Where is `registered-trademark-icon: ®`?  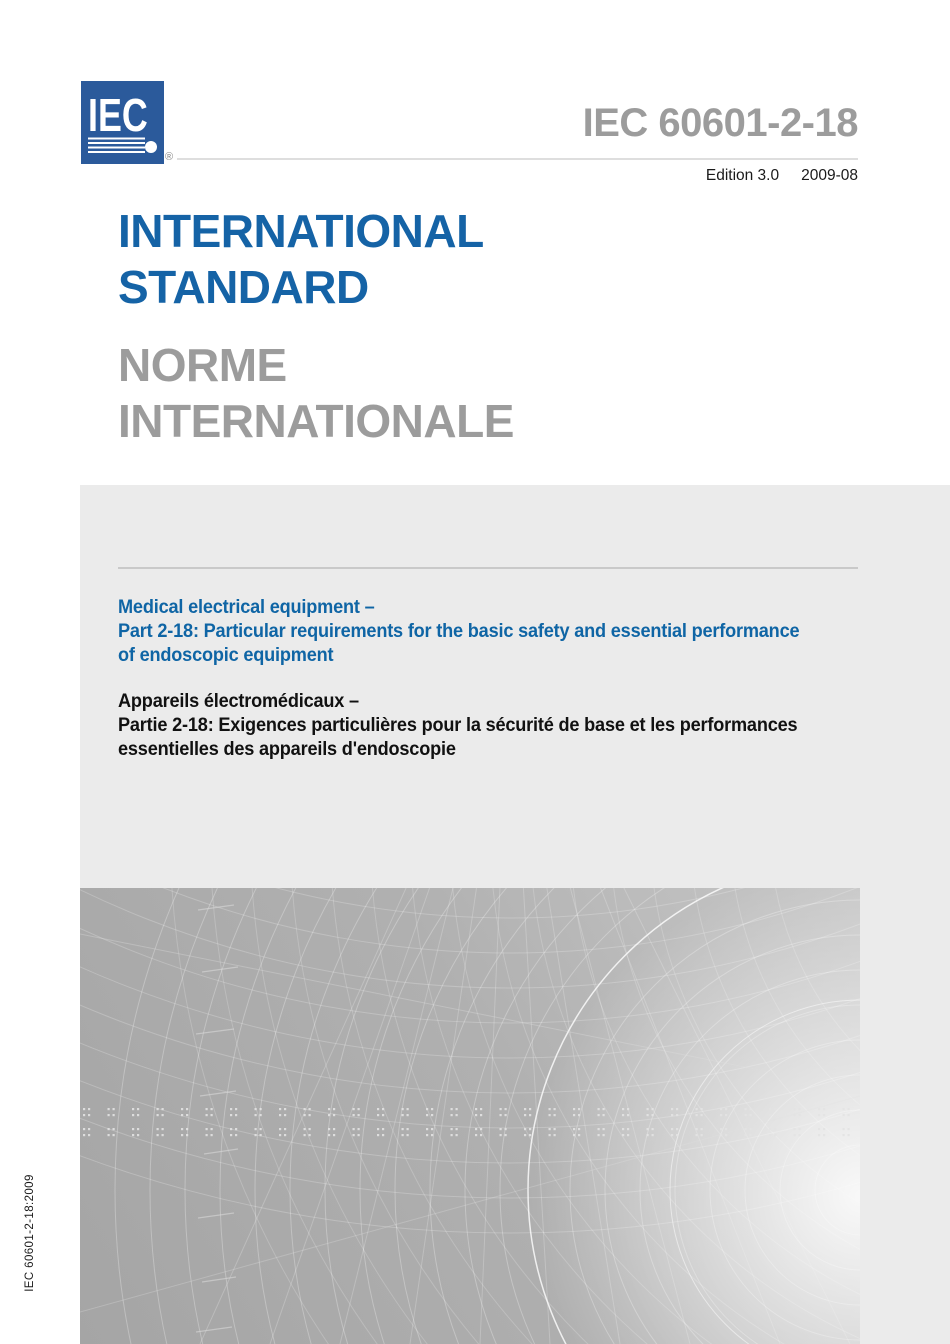 registered-trademark-icon: ® is located at coordinates (169, 157).